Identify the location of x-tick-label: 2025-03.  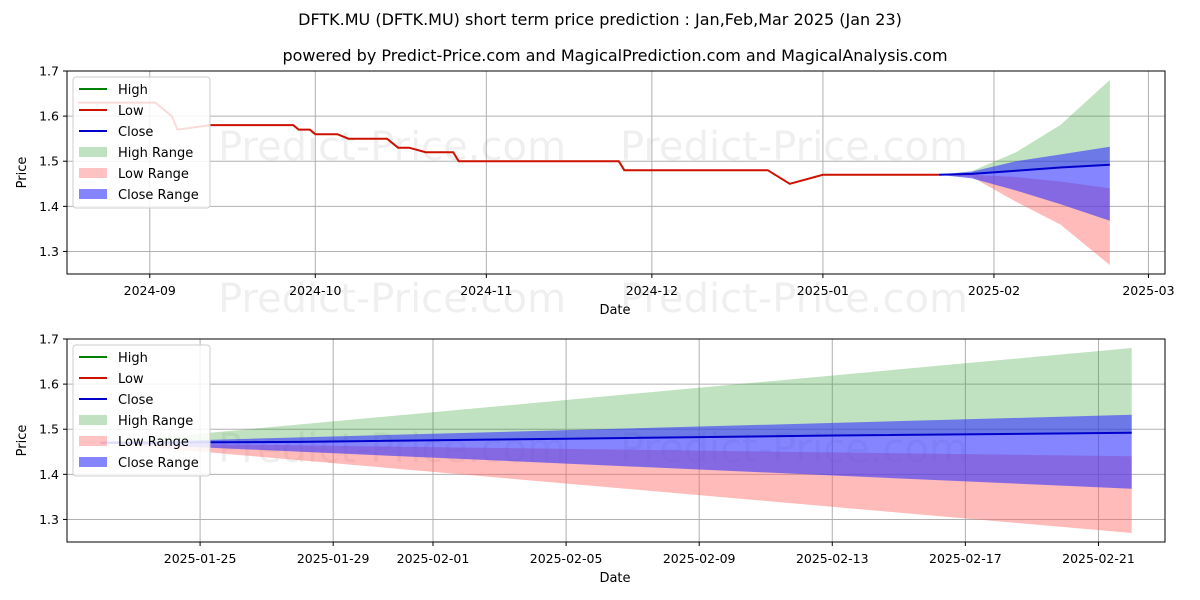
(1148, 290).